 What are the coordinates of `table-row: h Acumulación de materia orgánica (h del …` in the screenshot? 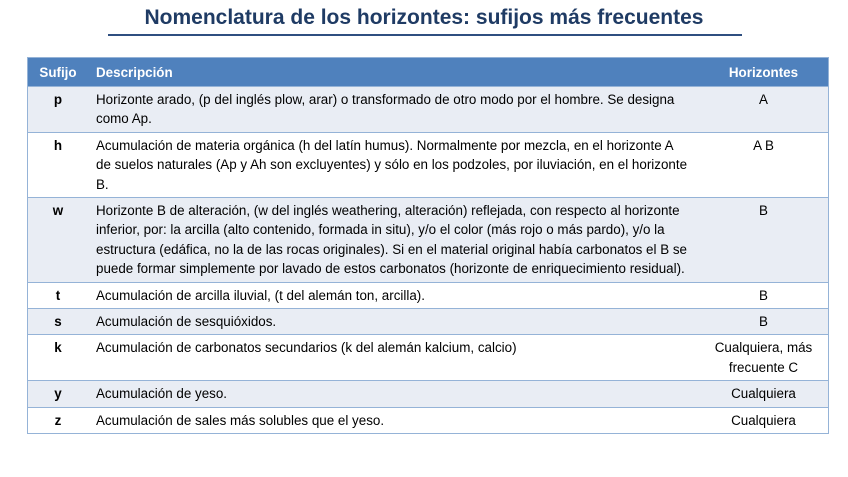 It's located at (428, 164).